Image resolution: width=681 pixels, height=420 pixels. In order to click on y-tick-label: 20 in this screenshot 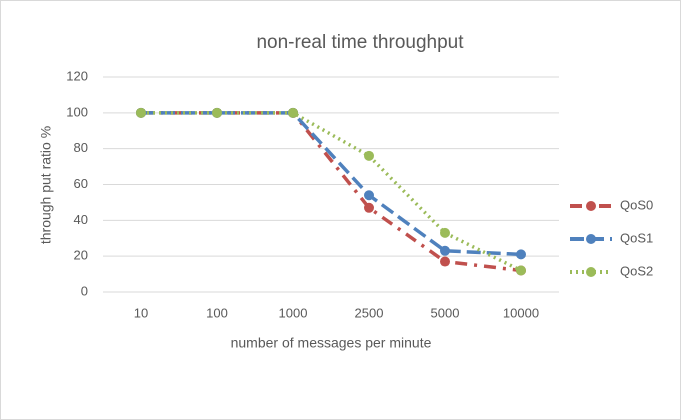, I will do `click(81, 255)`.